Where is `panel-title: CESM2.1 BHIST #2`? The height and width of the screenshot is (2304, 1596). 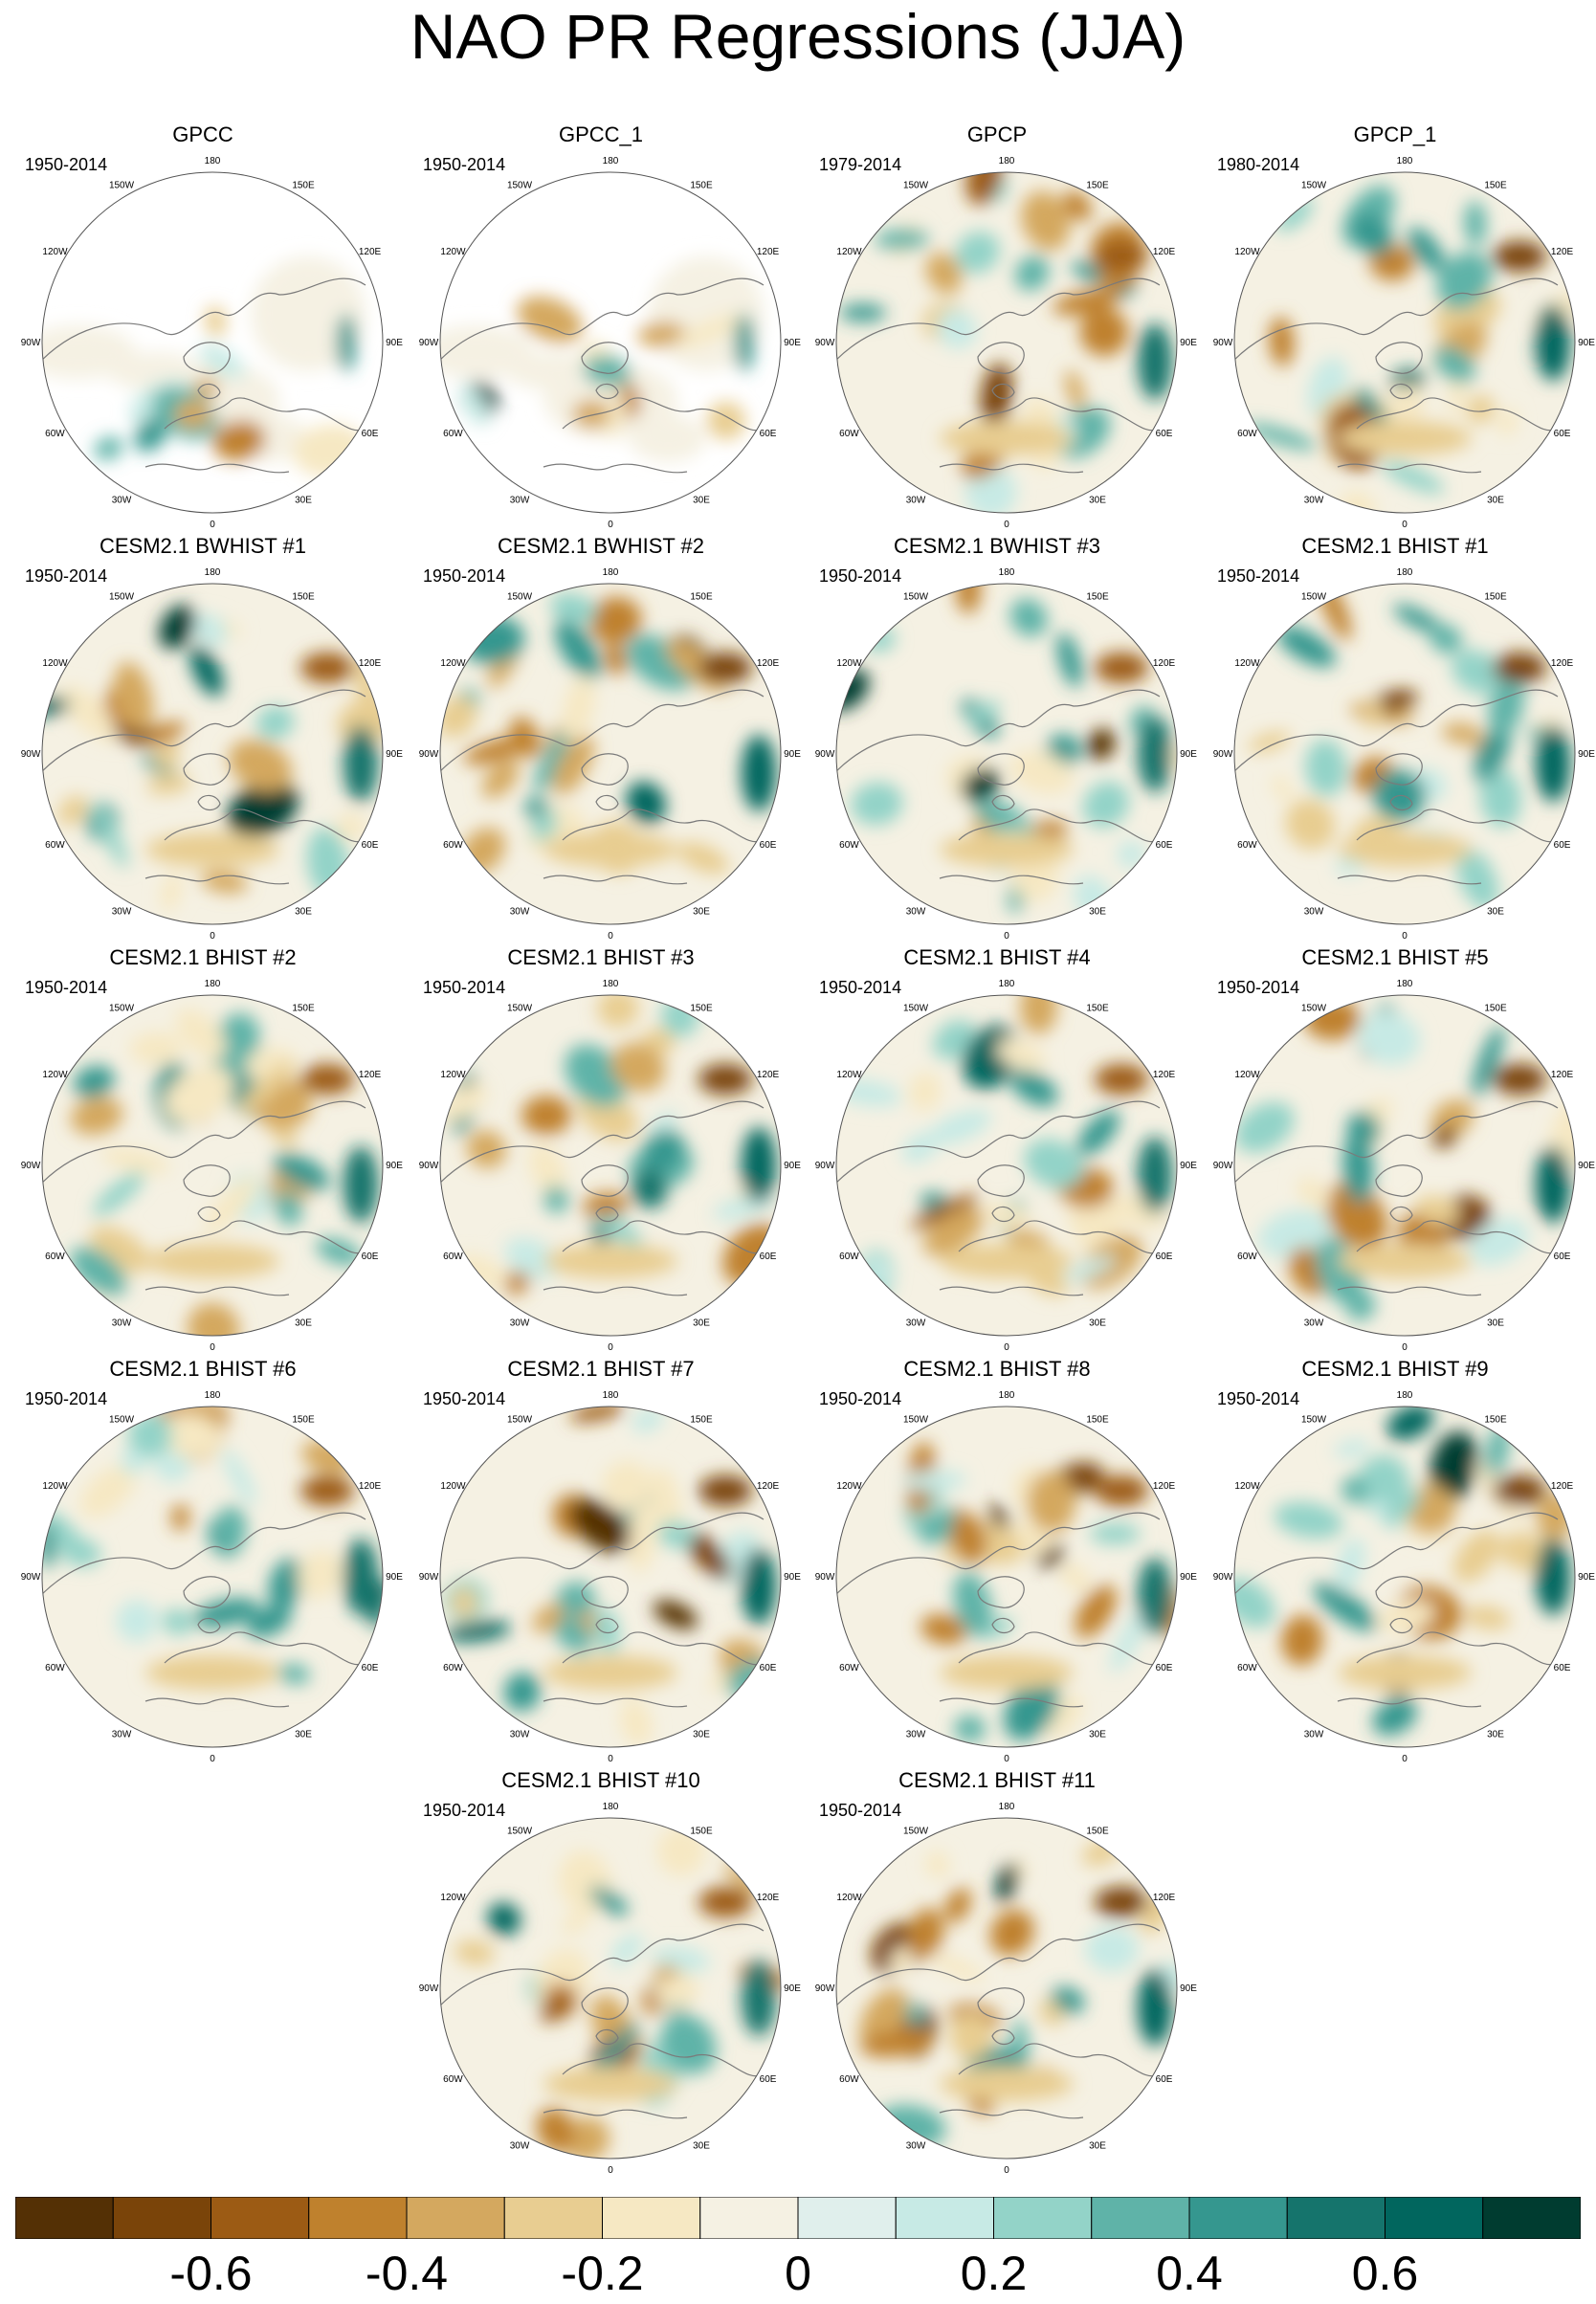 panel-title: CESM2.1 BHIST #2 is located at coordinates (203, 957).